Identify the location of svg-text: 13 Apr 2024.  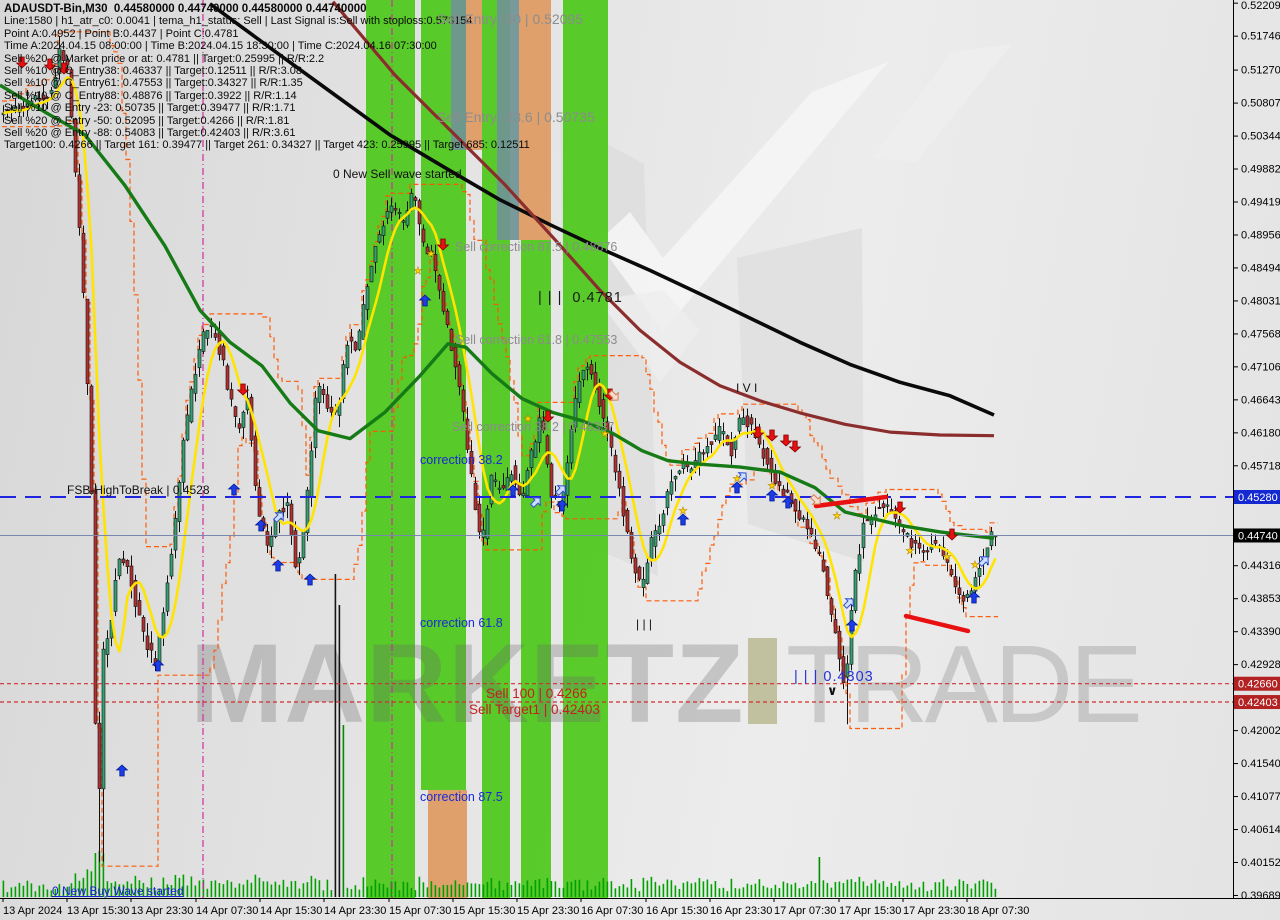
(32, 911).